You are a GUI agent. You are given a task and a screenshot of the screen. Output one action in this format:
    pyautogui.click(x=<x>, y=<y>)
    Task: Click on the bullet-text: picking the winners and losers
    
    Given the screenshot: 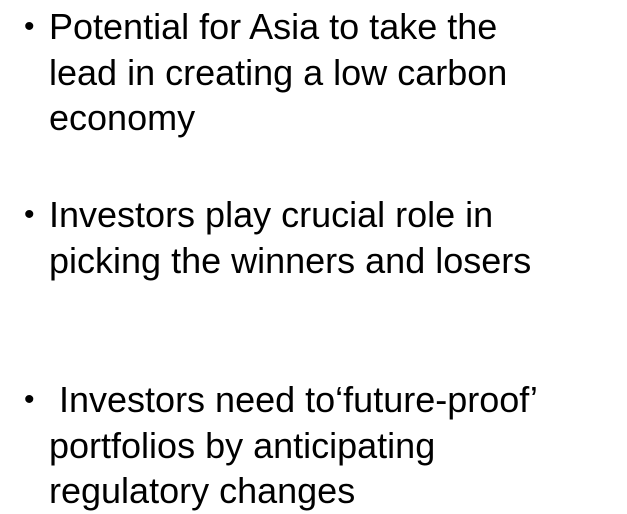 What is the action you would take?
    pyautogui.click(x=290, y=260)
    